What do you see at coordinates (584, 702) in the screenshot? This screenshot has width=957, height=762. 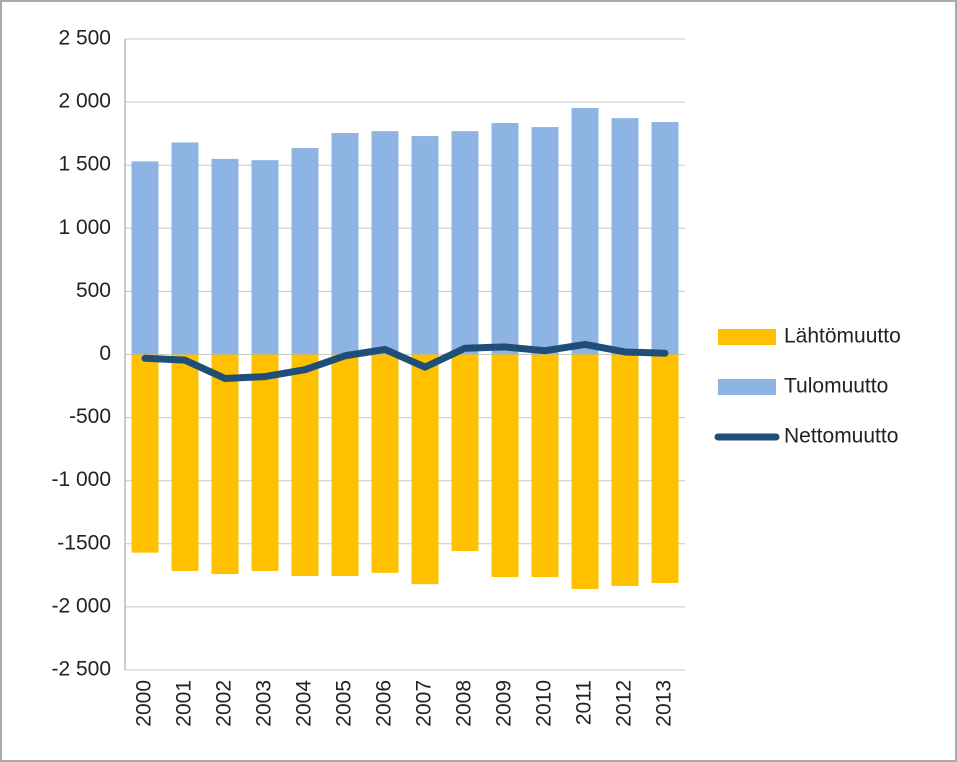 I see `x-tick-label: 2011` at bounding box center [584, 702].